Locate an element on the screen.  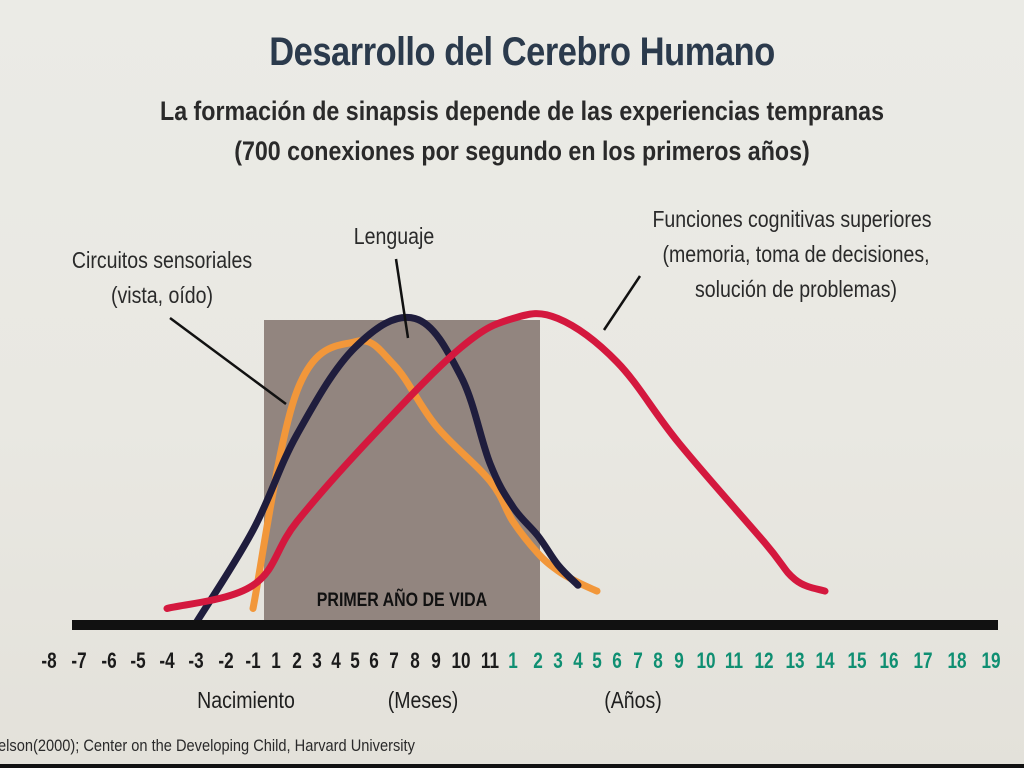
x-tick-months--4: -4 is located at coordinates (166, 661).